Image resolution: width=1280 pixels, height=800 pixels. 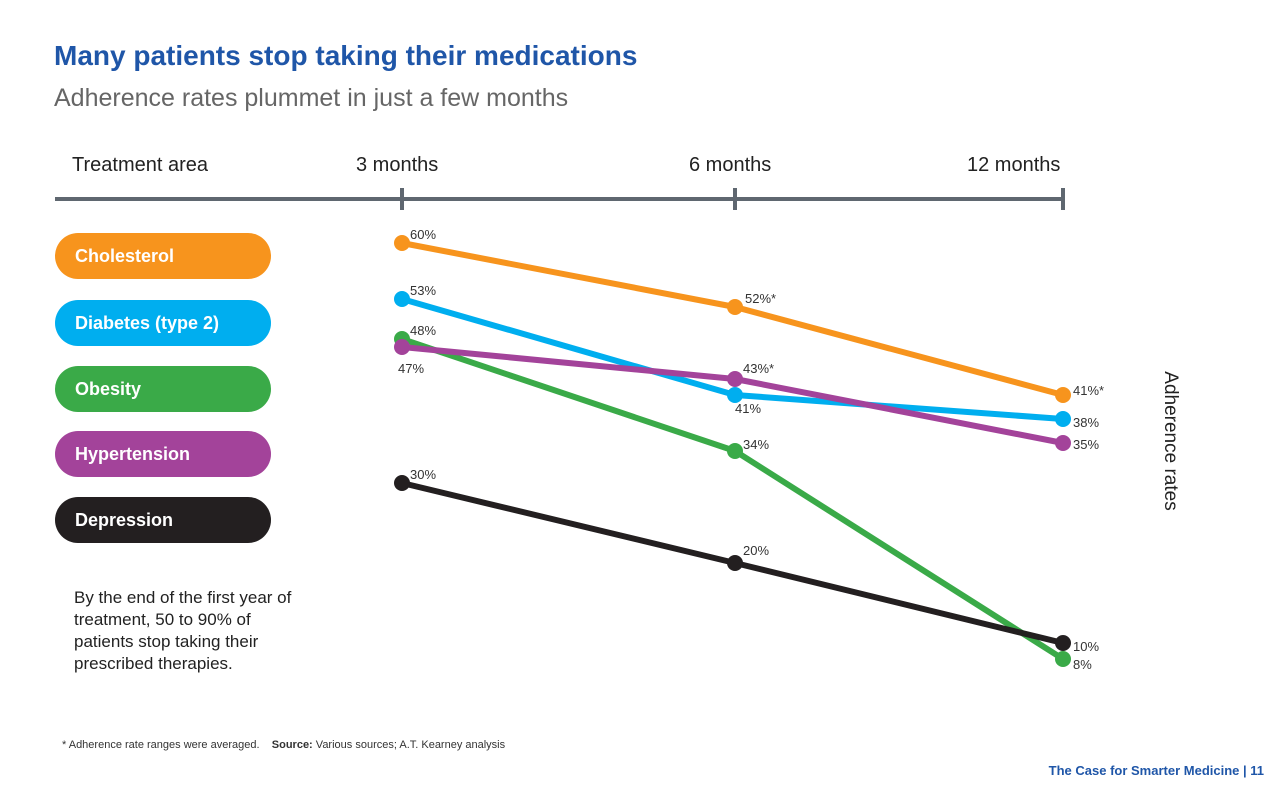 What do you see at coordinates (163, 323) in the screenshot?
I see `legend-pill: Diabetes (type 2)` at bounding box center [163, 323].